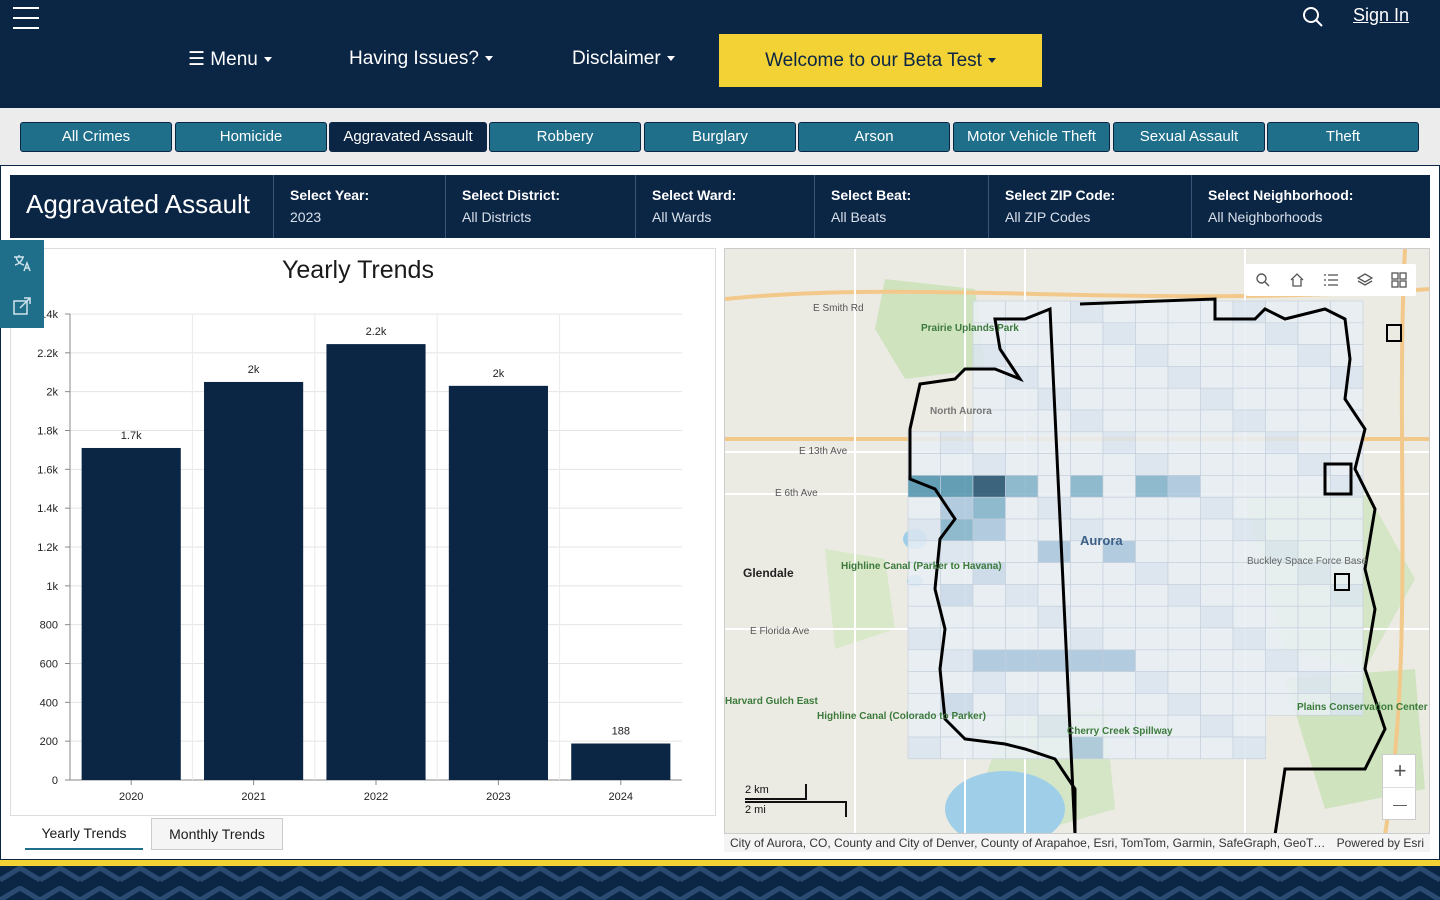  What do you see at coordinates (901, 206) in the screenshot?
I see `select-beat: Select Beat: All Beats` at bounding box center [901, 206].